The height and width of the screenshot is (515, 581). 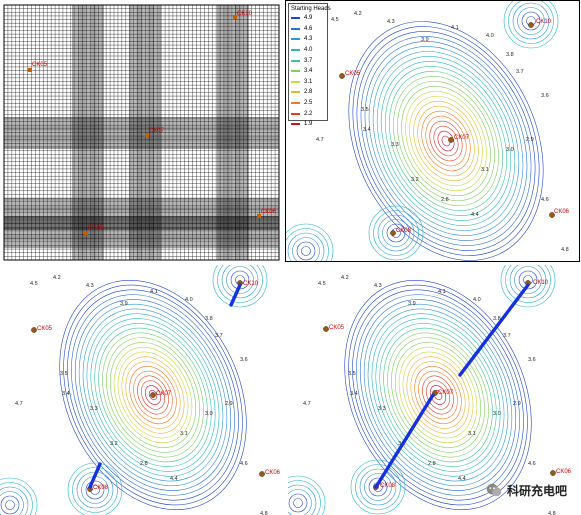 What do you see at coordinates (536, 490) in the screenshot?
I see `watermark-text: 科研充电吧` at bounding box center [536, 490].